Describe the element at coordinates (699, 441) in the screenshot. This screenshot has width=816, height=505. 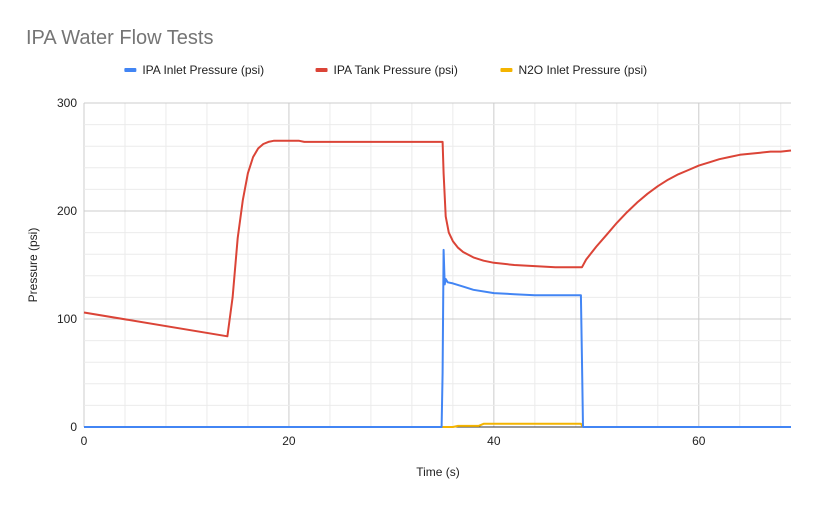
I see `x-tick-label: 60` at that location.